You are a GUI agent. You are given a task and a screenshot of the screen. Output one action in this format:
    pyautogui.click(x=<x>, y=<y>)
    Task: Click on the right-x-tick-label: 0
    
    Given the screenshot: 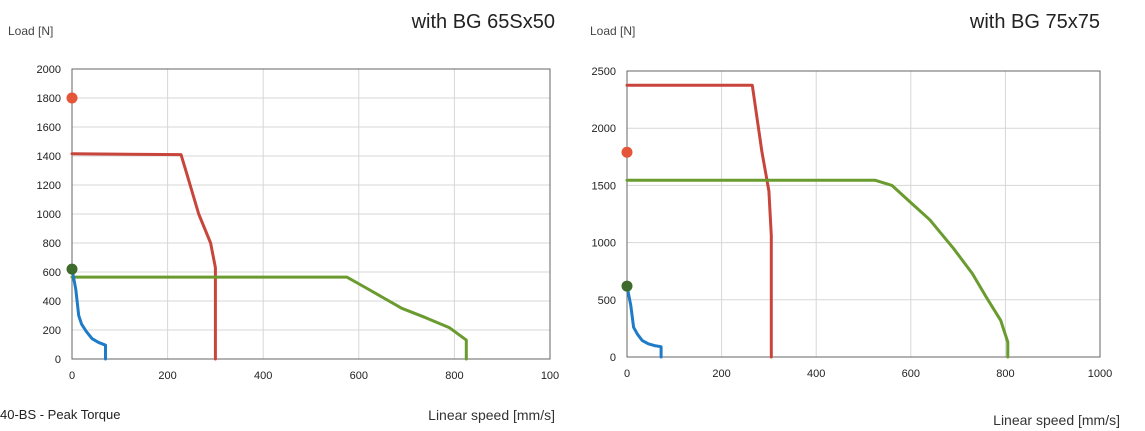 What is the action you would take?
    pyautogui.click(x=627, y=374)
    